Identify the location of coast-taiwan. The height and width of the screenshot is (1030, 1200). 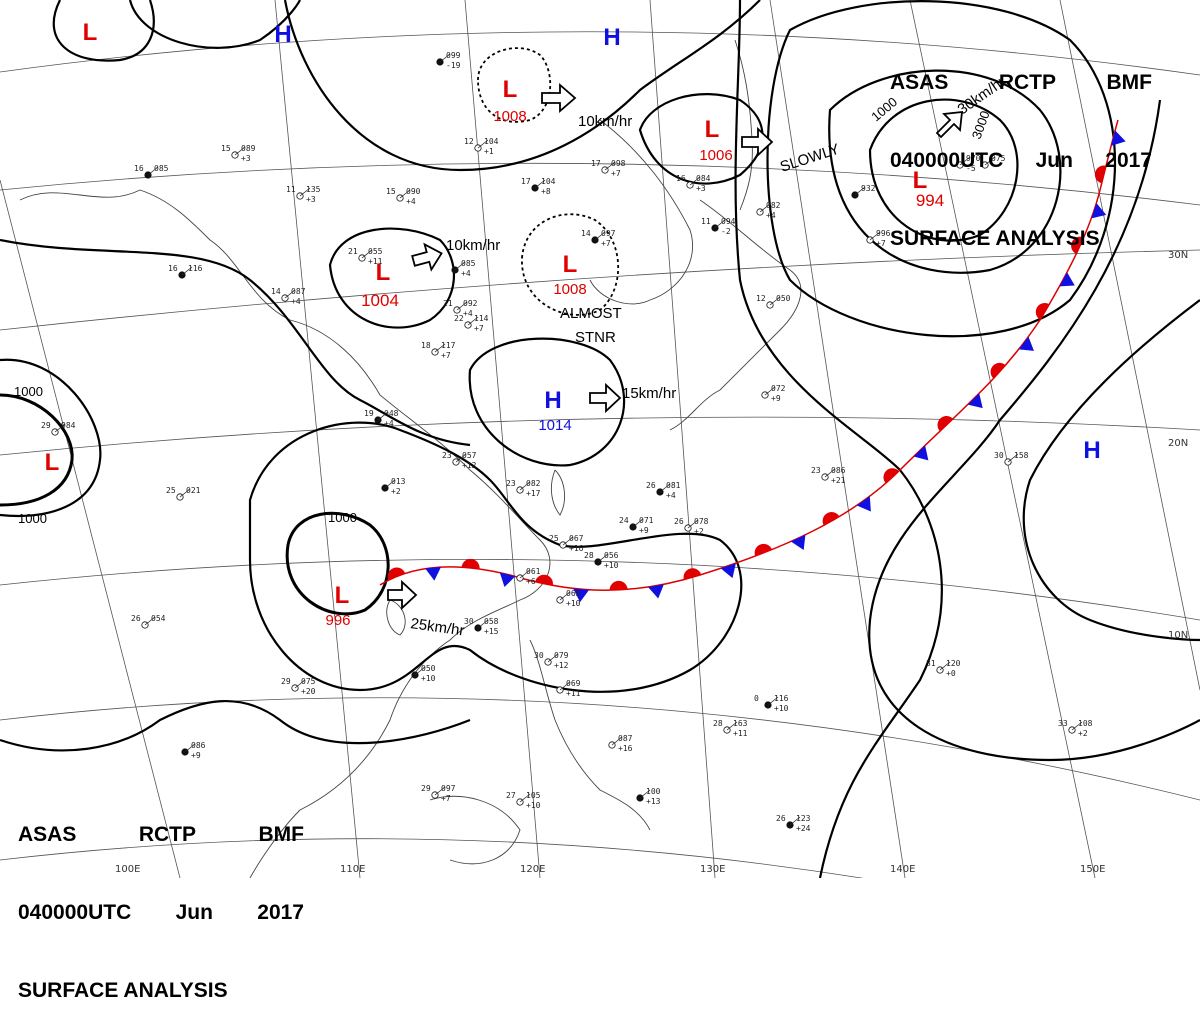
(558, 492).